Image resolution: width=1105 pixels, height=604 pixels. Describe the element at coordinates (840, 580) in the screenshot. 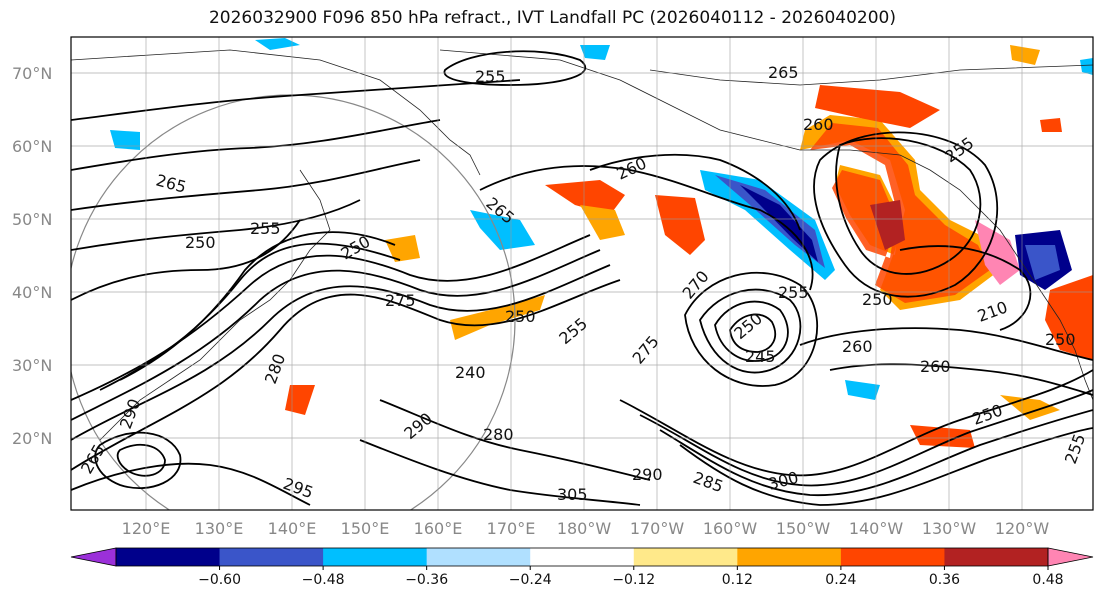

I see `colorbar-tick-label: 0.24` at that location.